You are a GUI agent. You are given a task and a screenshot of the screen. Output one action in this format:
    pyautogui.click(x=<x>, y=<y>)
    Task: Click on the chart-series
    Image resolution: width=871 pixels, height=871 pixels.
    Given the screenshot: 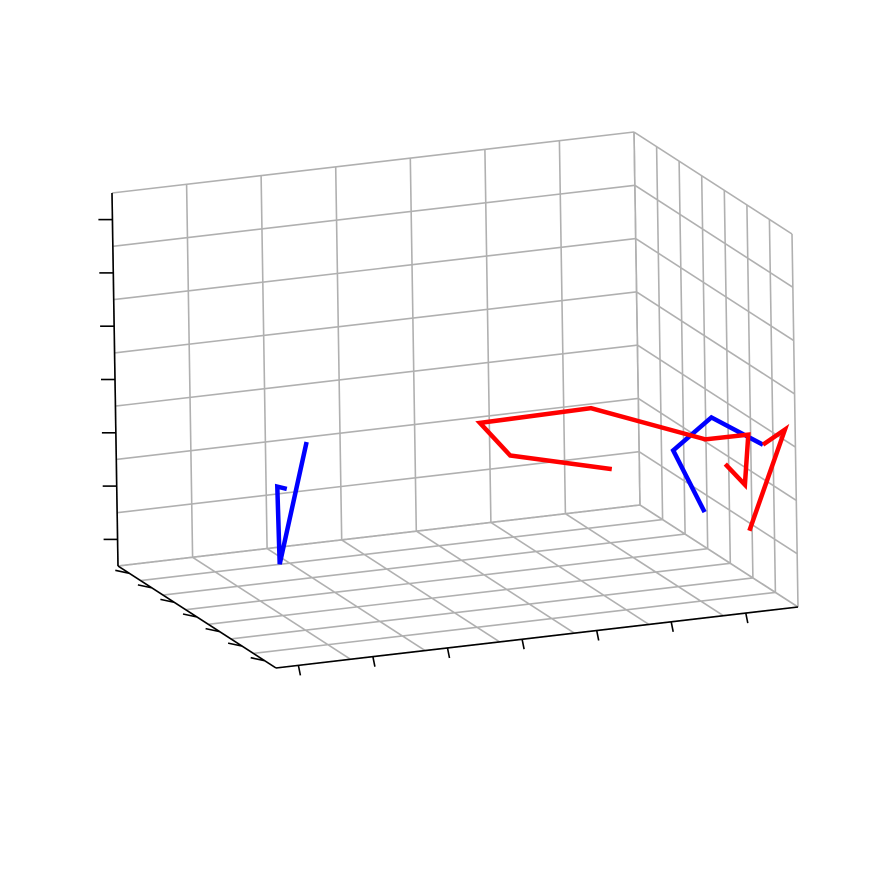 What is the action you would take?
    pyautogui.click(x=532, y=485)
    